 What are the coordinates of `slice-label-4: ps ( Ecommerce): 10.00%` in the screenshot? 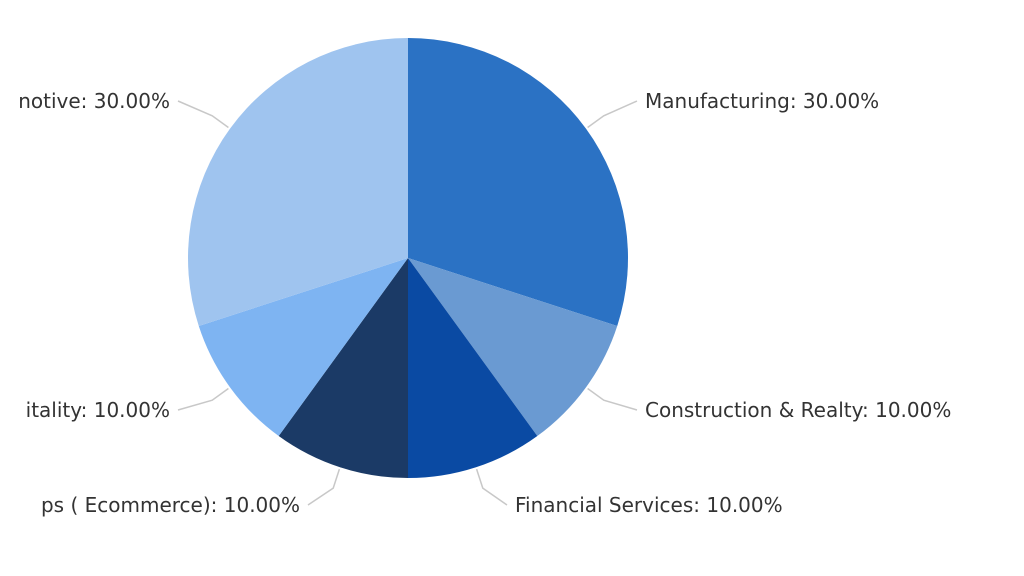 It's located at (170, 505).